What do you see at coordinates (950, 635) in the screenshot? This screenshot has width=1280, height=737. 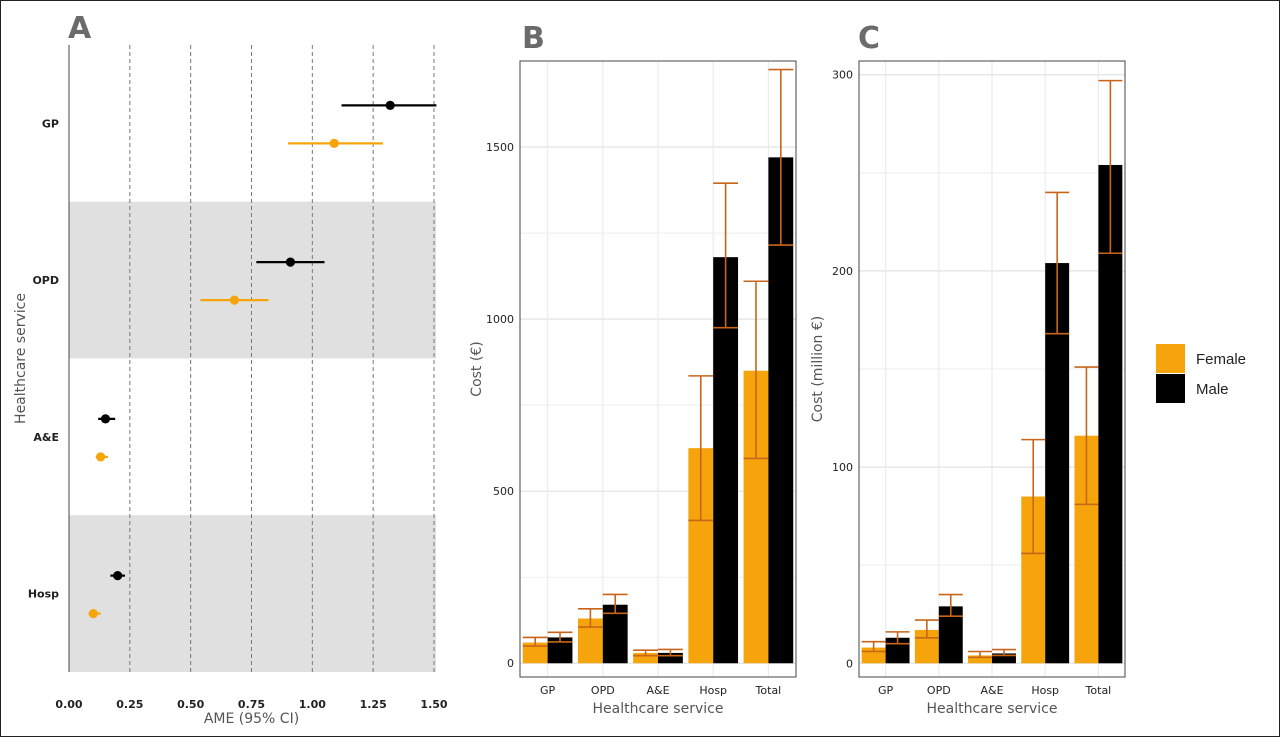 I see `panel-c-bar-male-opd` at bounding box center [950, 635].